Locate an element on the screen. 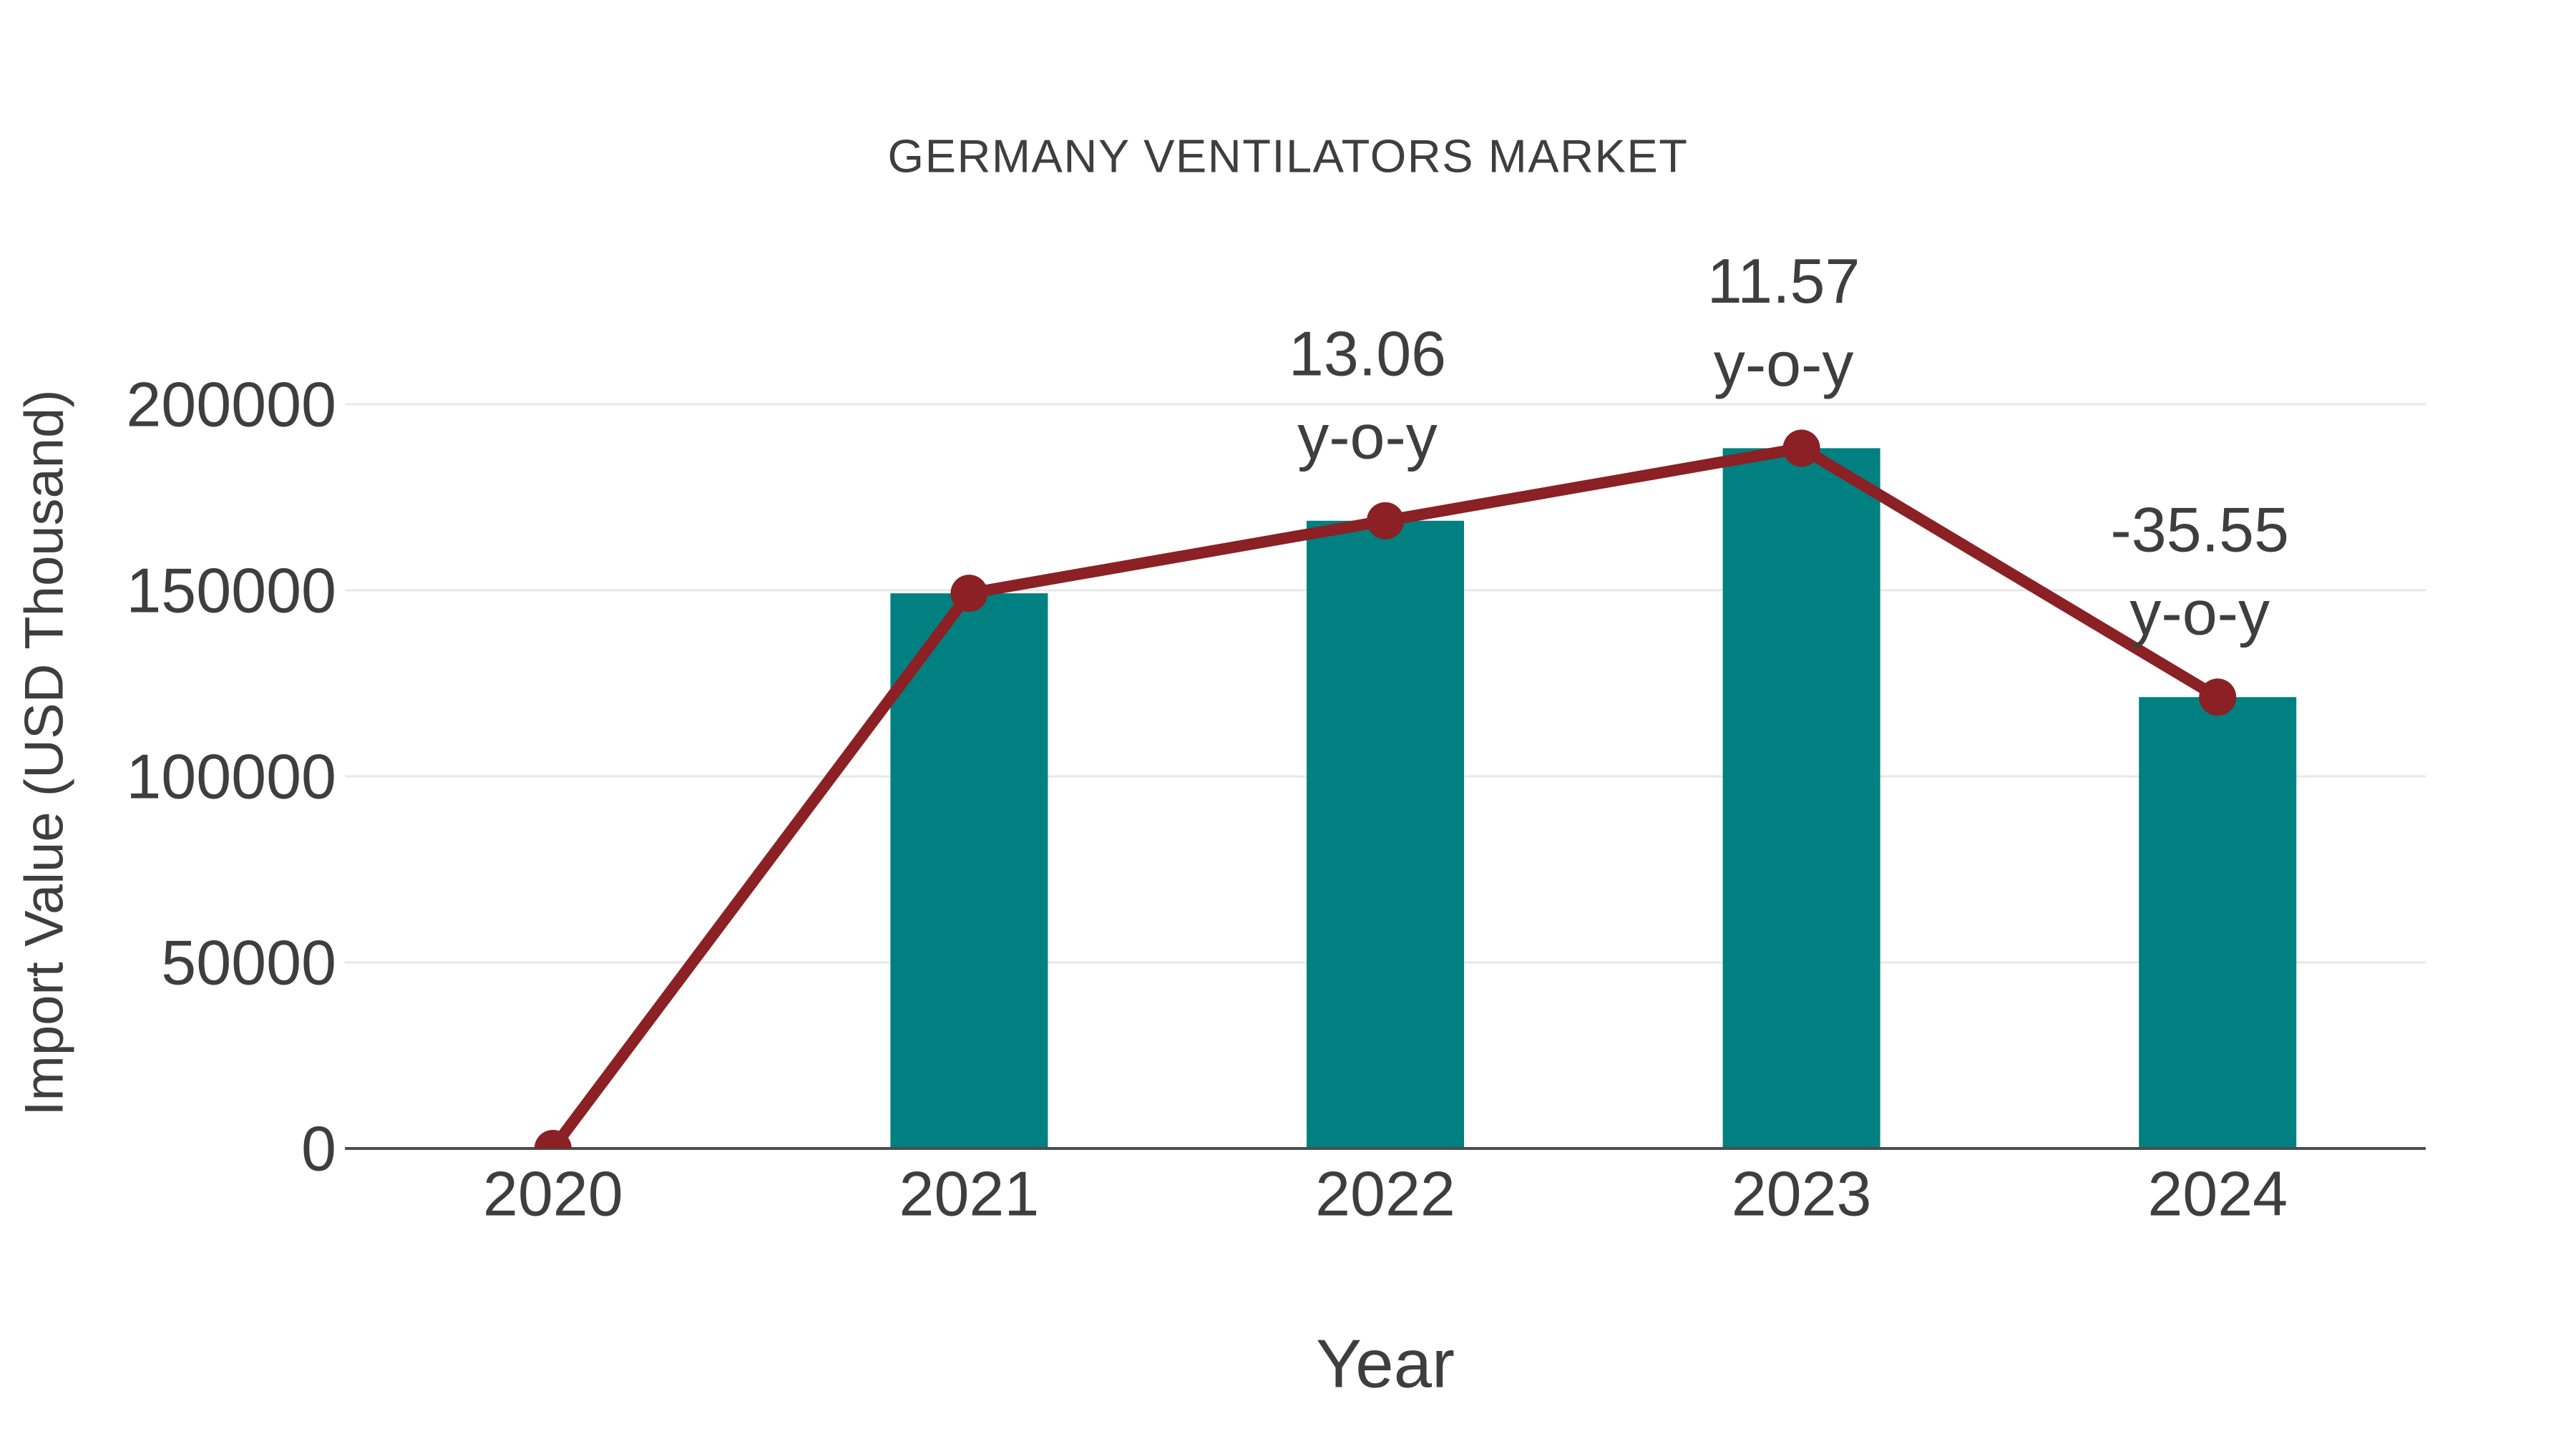 This screenshot has height=1449, width=2576. y-tick-label: 0 is located at coordinates (318, 1148).